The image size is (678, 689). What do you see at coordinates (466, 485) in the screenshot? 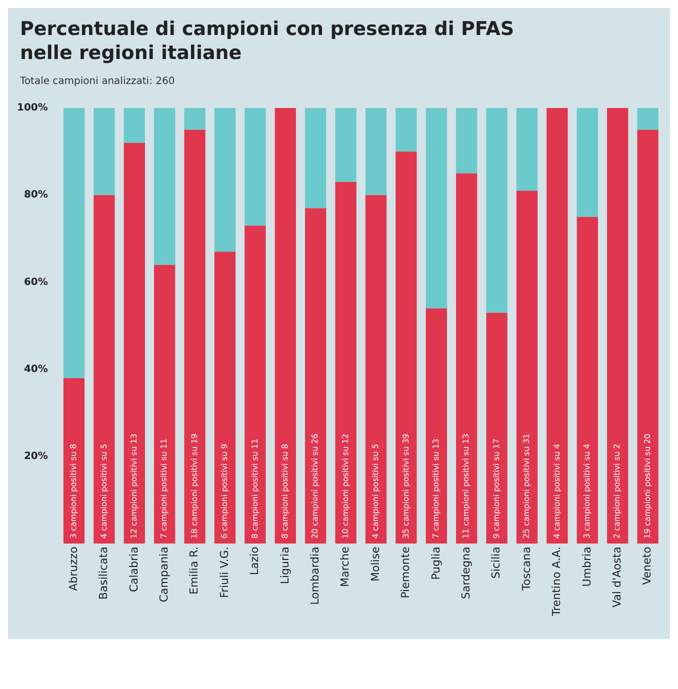
I see `annotation: 11 campioni positivi su 13` at bounding box center [466, 485].